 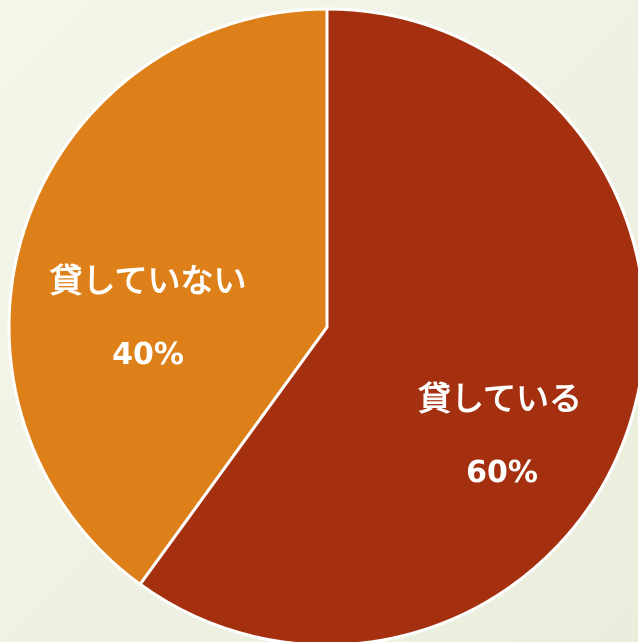 I want to click on slice-label-2: 貸していない, so click(x=147, y=280).